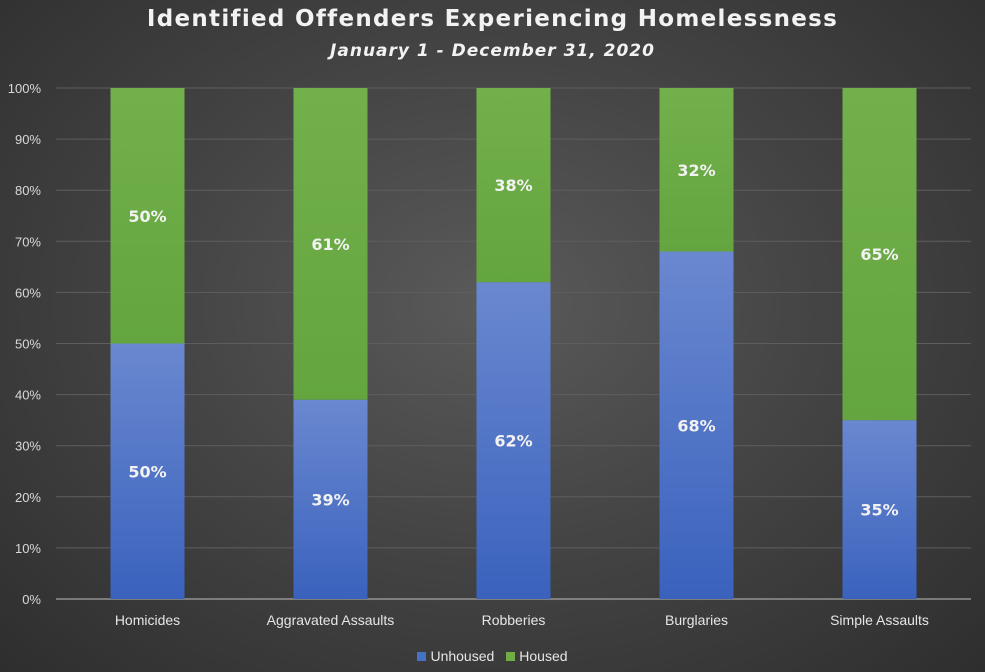 The height and width of the screenshot is (672, 985). Describe the element at coordinates (696, 620) in the screenshot. I see `x-tick-label: Burglaries` at that location.